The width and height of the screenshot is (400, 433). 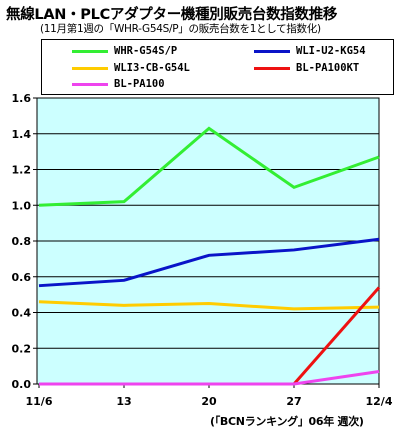 I want to click on y-tick-label: 0.2, so click(x=22, y=348).